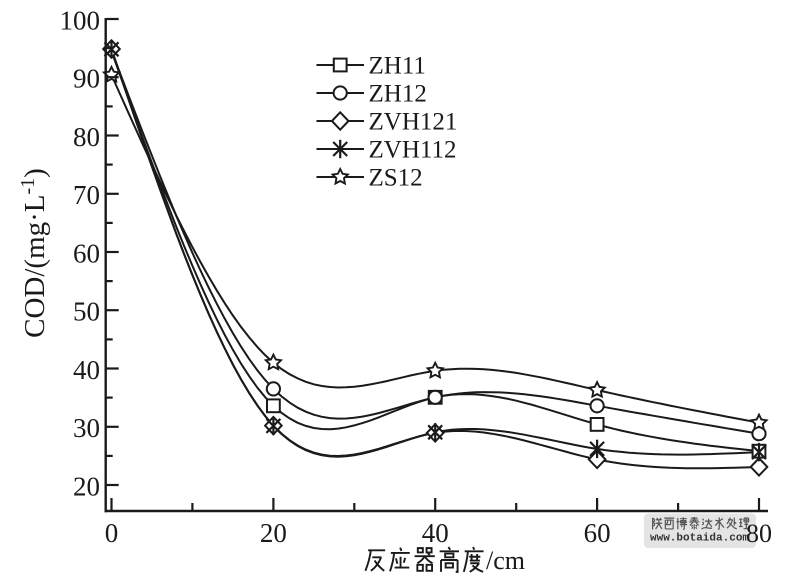  I want to click on svg-text: 90, so click(86, 79).